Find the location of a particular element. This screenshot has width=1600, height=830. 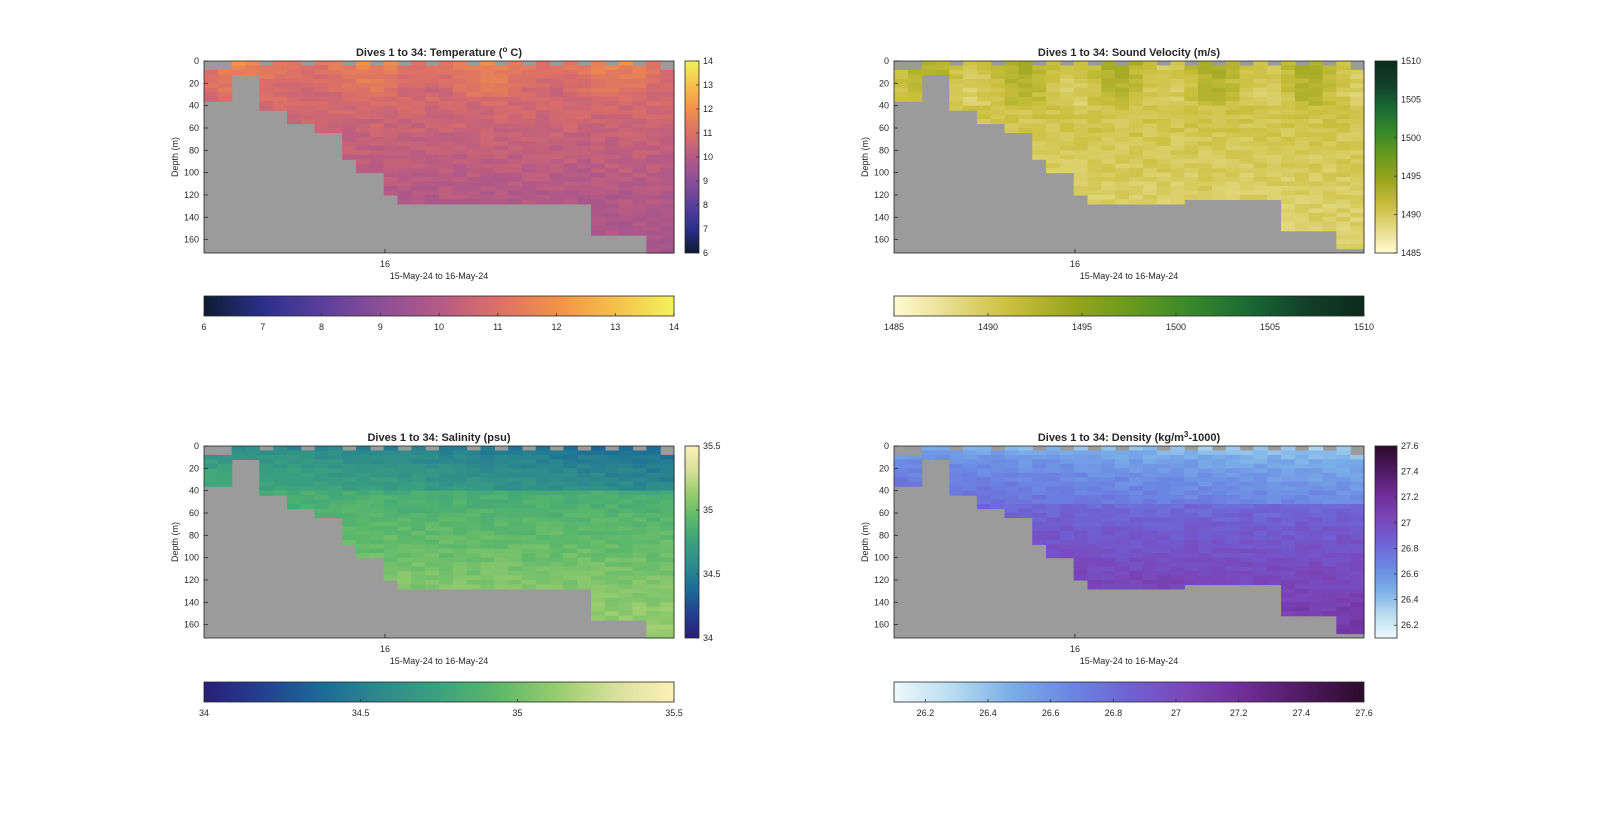

colorbar-tick-label: 10 is located at coordinates (708, 157).